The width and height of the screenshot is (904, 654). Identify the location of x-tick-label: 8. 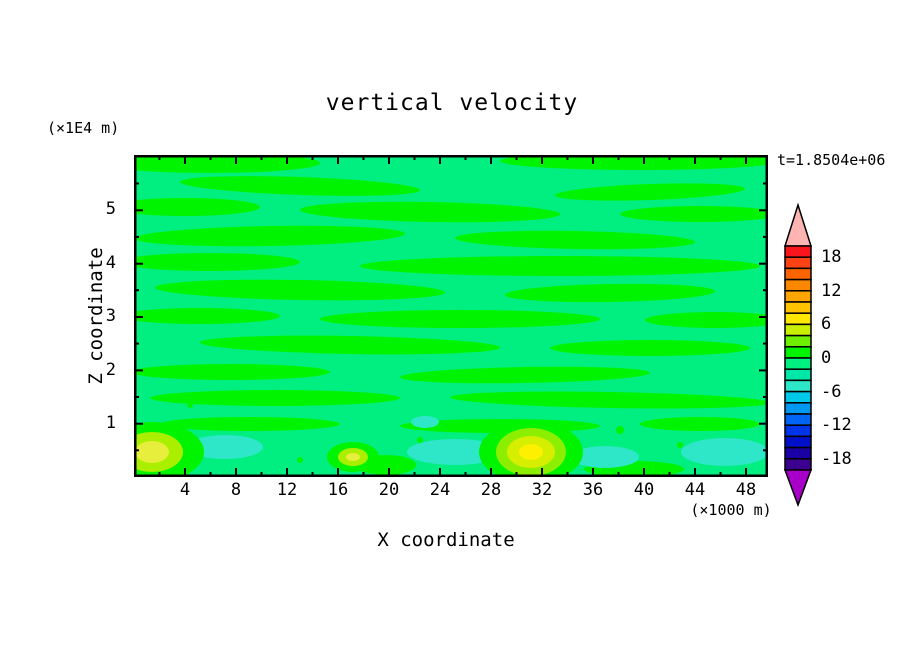
(236, 490).